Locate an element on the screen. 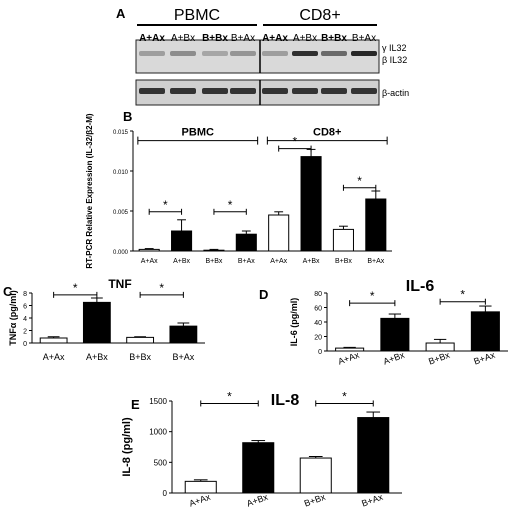 This screenshot has width=520, height=514. blot-label-beta-il32: β IL32 is located at coordinates (394, 60).